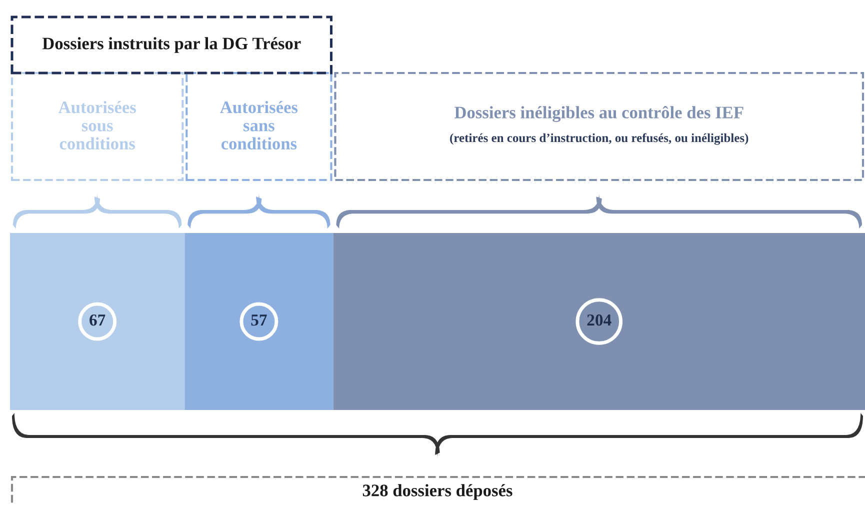  I want to click on text: 328 dossiers déposés, so click(437, 492).